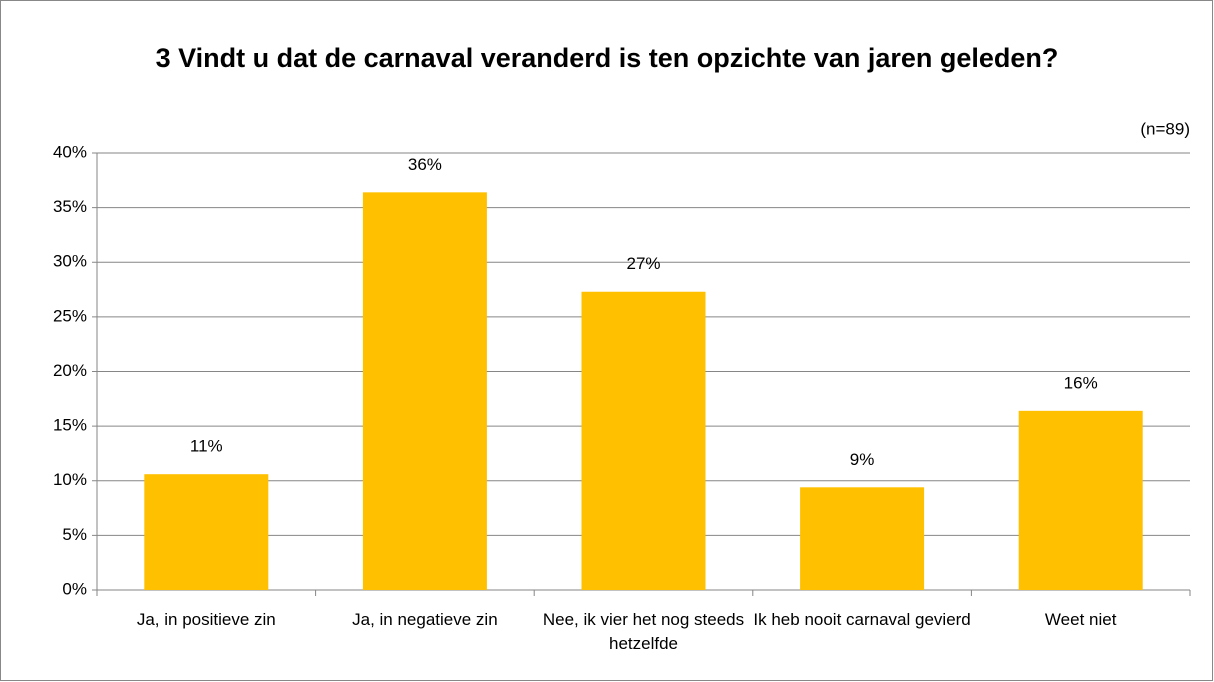  I want to click on x-tick-label: Nee, ik vier het nog steeds hetzelfde, so click(643, 631).